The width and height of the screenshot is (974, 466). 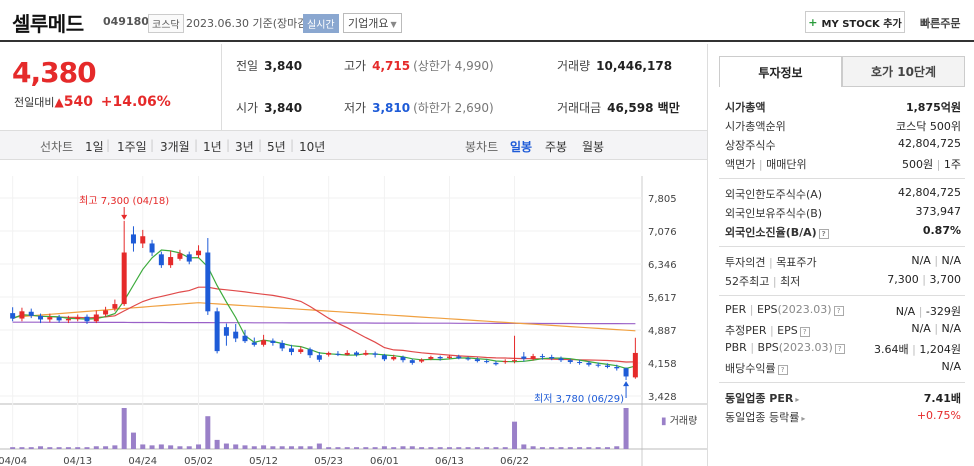 What do you see at coordinates (419, 107) in the screenshot?
I see `quote-low: 저가 3,810 (하한가 2,690)` at bounding box center [419, 107].